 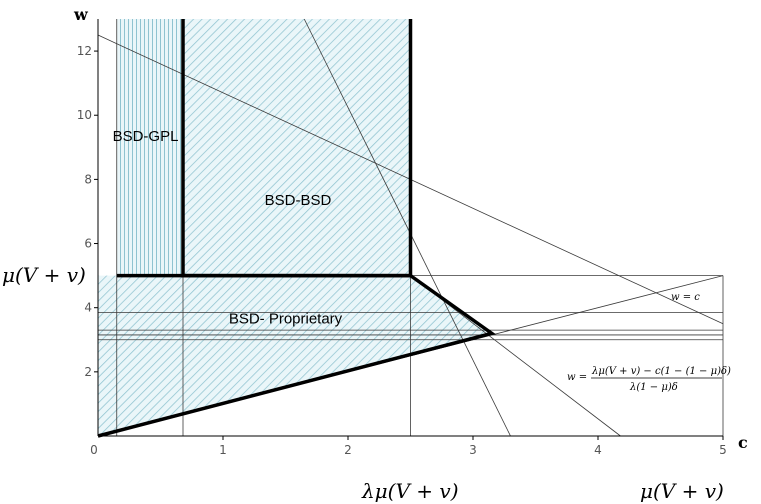 I want to click on x-tick-label-5: 5, so click(x=723, y=450).